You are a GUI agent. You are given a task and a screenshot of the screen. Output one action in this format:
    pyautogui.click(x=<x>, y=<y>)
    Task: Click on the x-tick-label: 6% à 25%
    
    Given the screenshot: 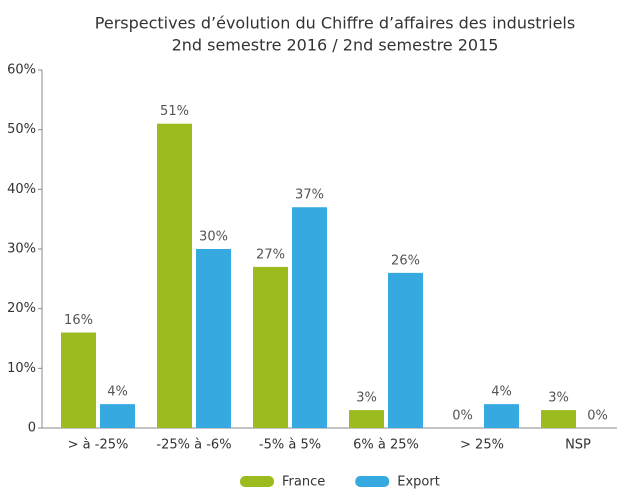 What is the action you would take?
    pyautogui.click(x=386, y=445)
    